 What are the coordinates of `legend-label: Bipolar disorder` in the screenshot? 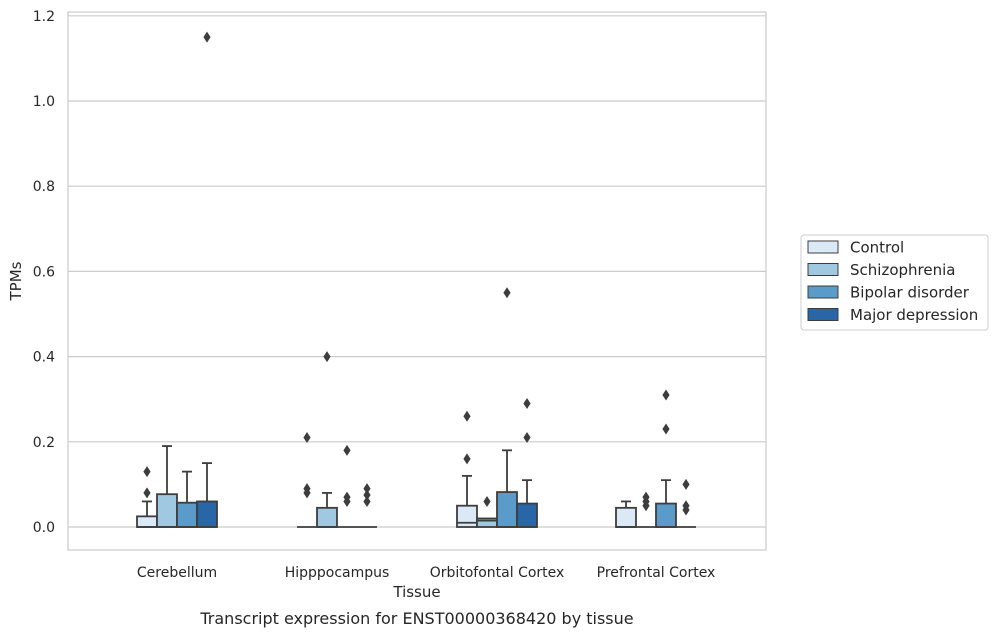 It's located at (910, 293).